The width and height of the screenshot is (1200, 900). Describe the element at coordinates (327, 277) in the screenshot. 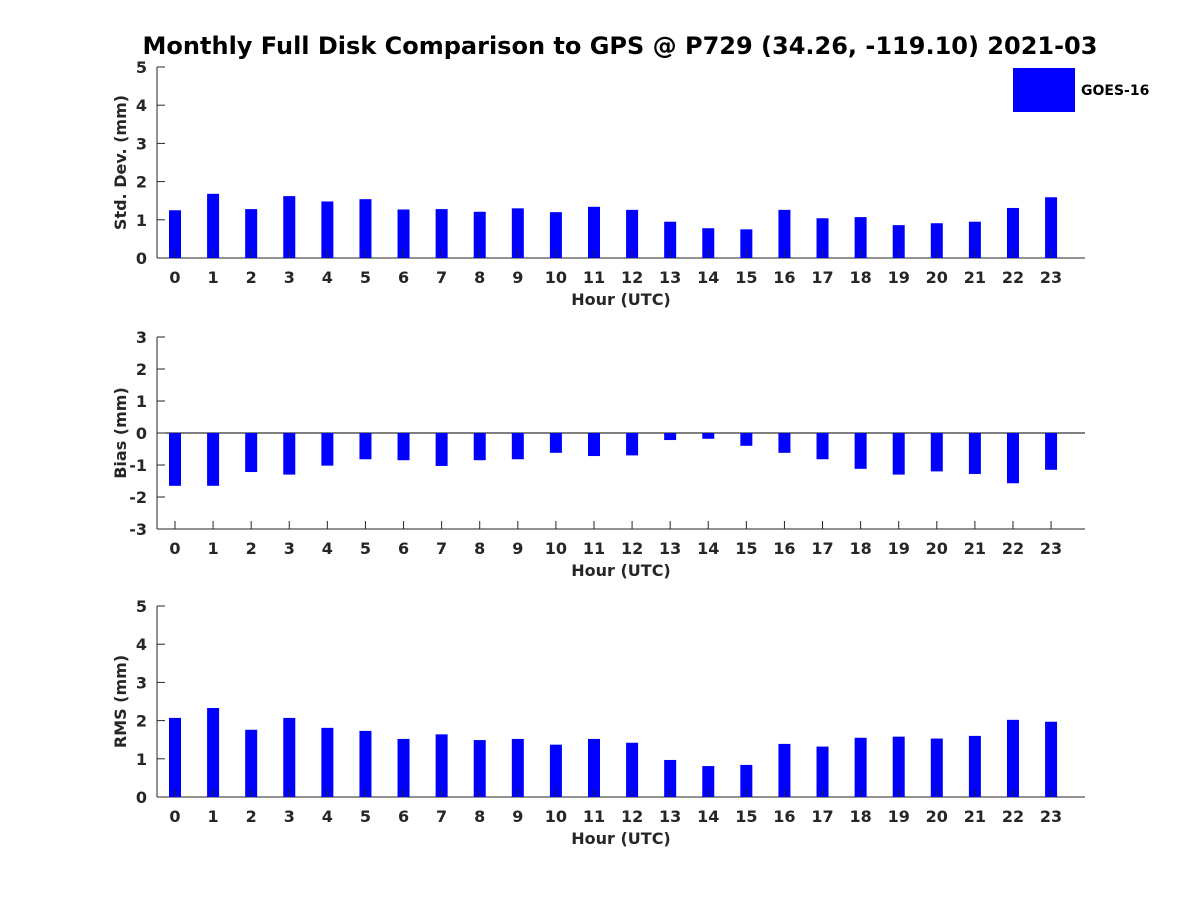

I see `x-tick-label: 4` at that location.